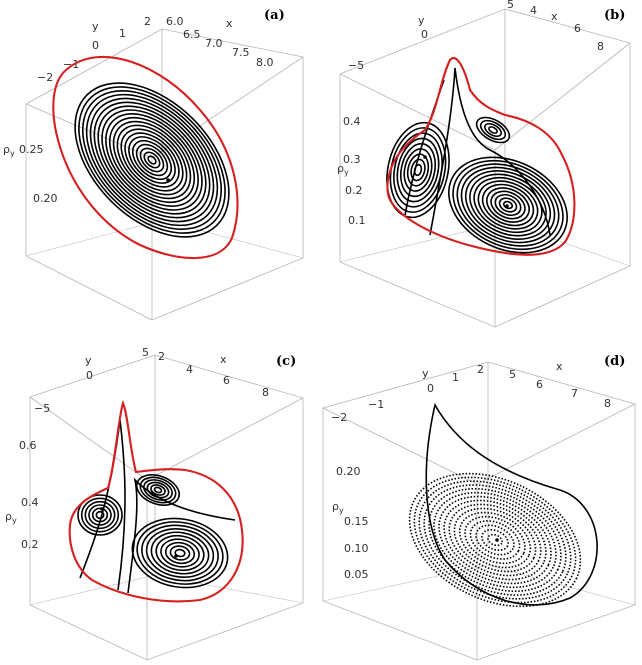 This screenshot has width=642, height=665. I want to click on panel-d-y-tick: −2, so click(339, 417).